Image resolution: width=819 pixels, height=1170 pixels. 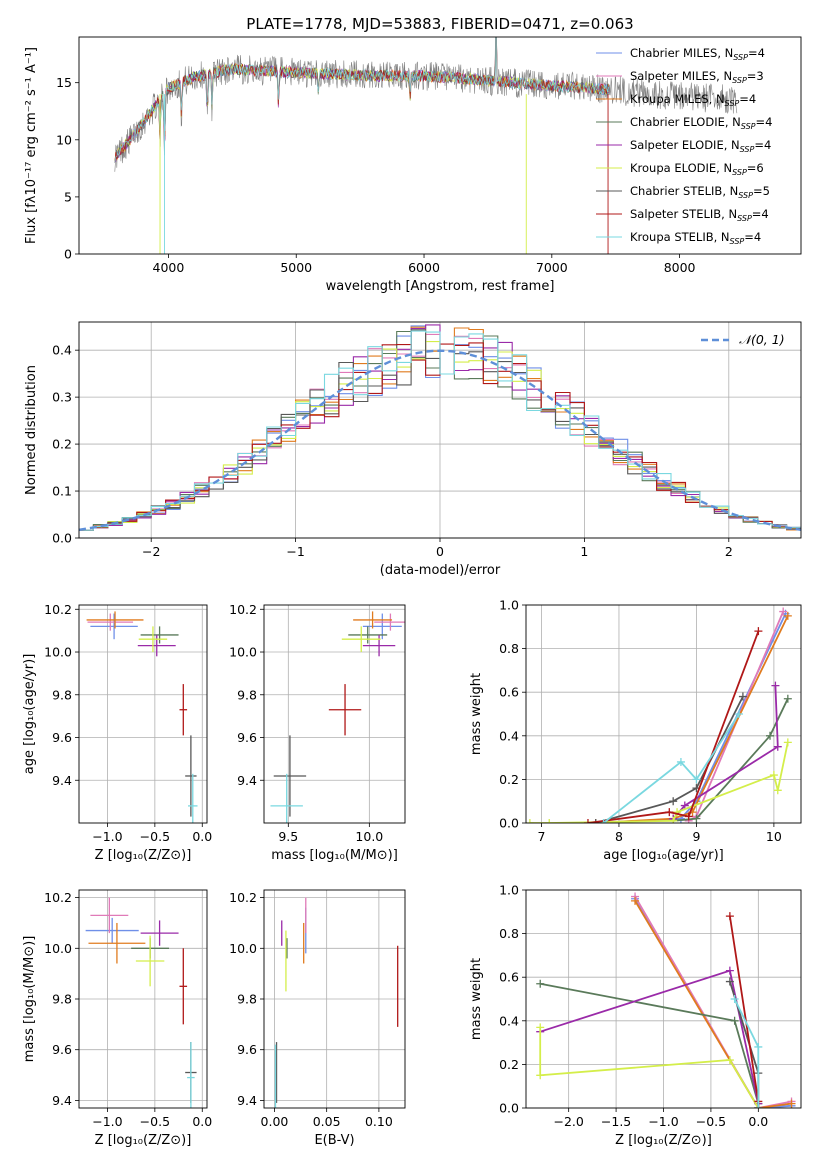 What do you see at coordinates (762, 339) in the screenshot?
I see `legend-label-normal: 𝒩(0, 1)` at bounding box center [762, 339].